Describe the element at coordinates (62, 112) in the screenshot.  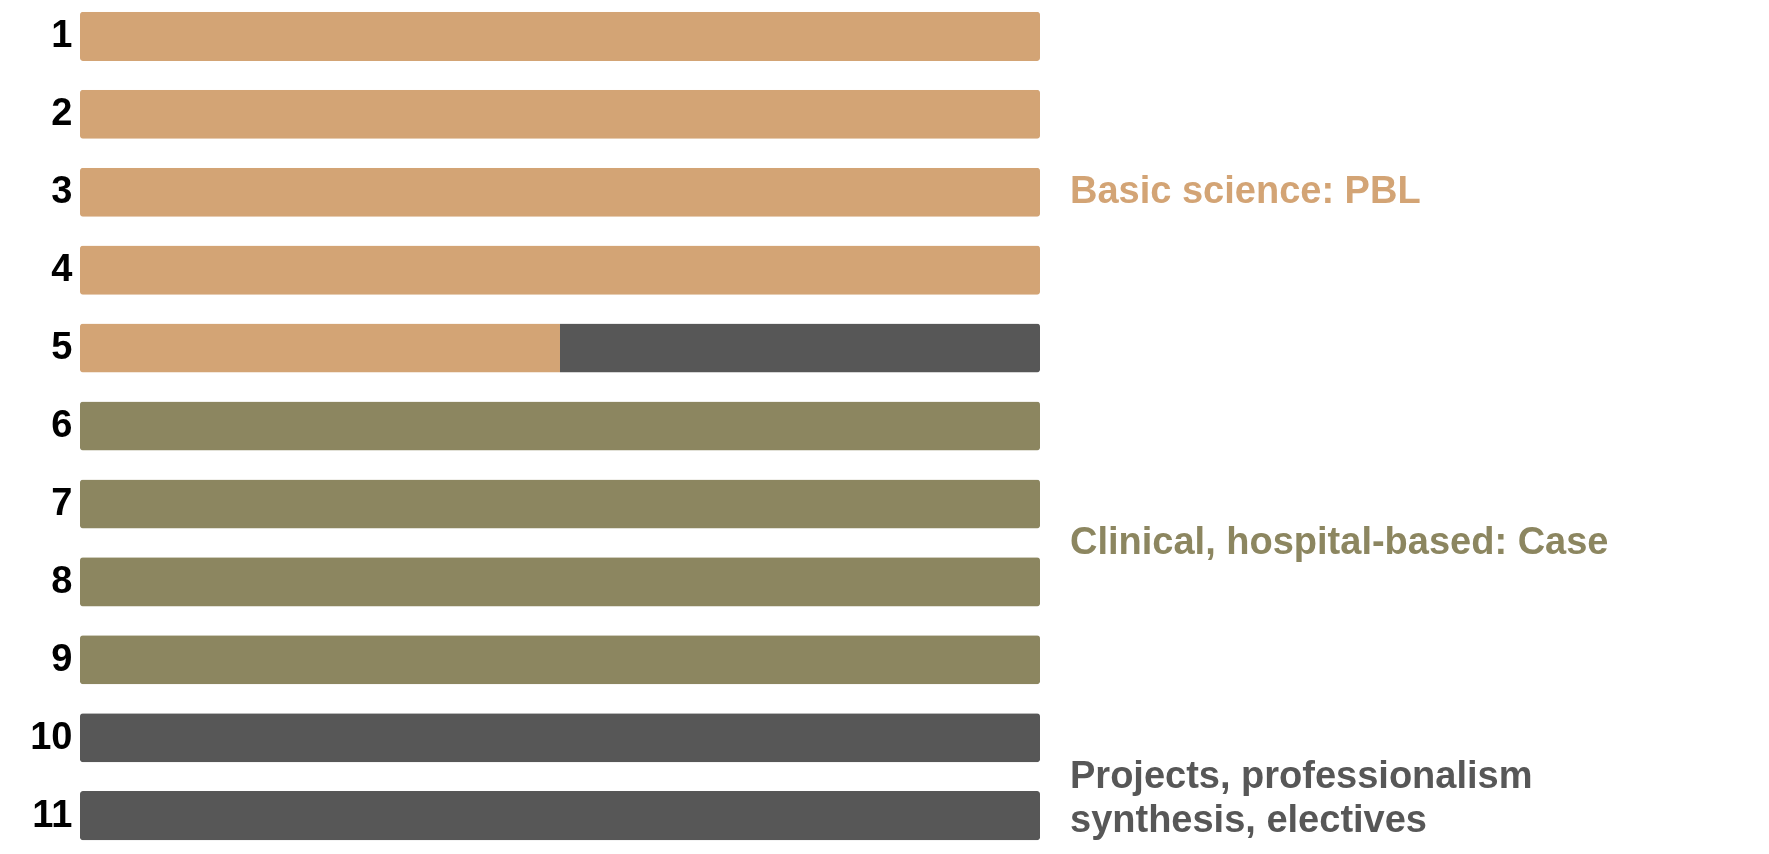
I see `y-tick-label: 2` at that location.